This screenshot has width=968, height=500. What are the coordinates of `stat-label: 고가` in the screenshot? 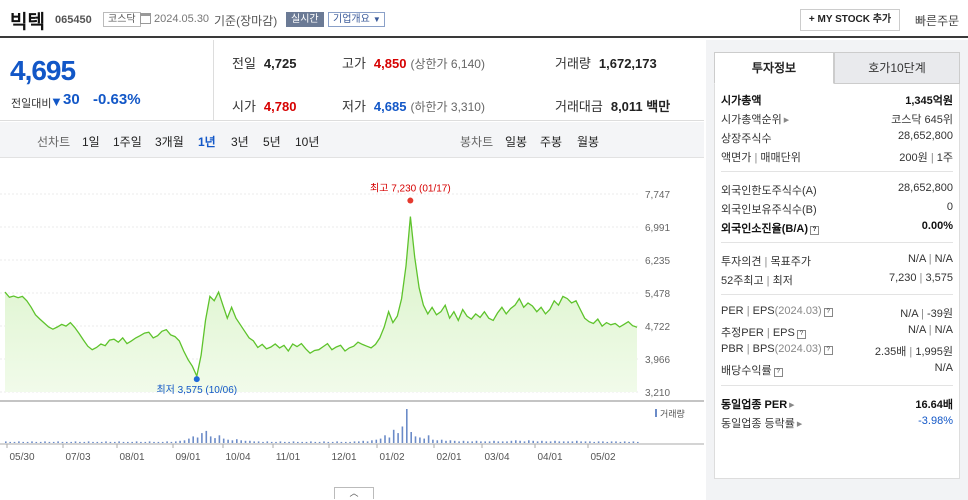 It's located at (354, 63).